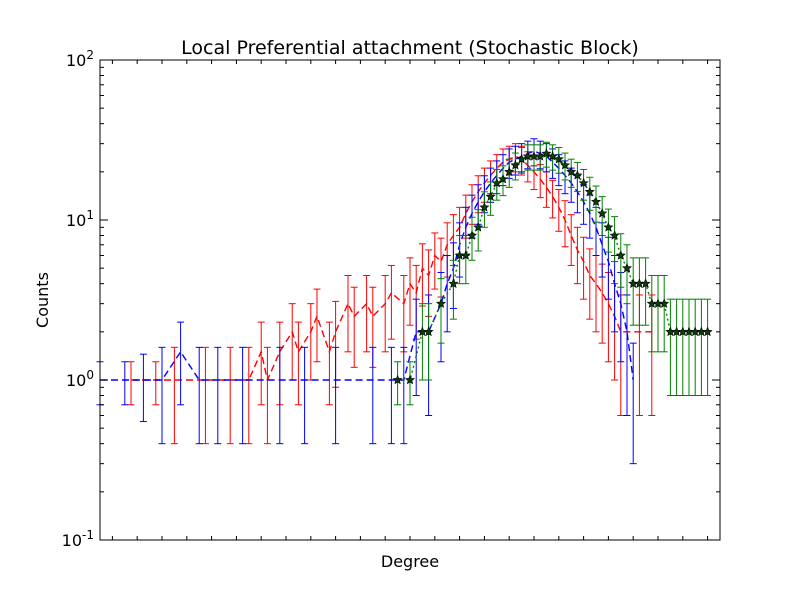  What do you see at coordinates (90, 375) in the screenshot?
I see `y-tick-exponent: 0` at bounding box center [90, 375].